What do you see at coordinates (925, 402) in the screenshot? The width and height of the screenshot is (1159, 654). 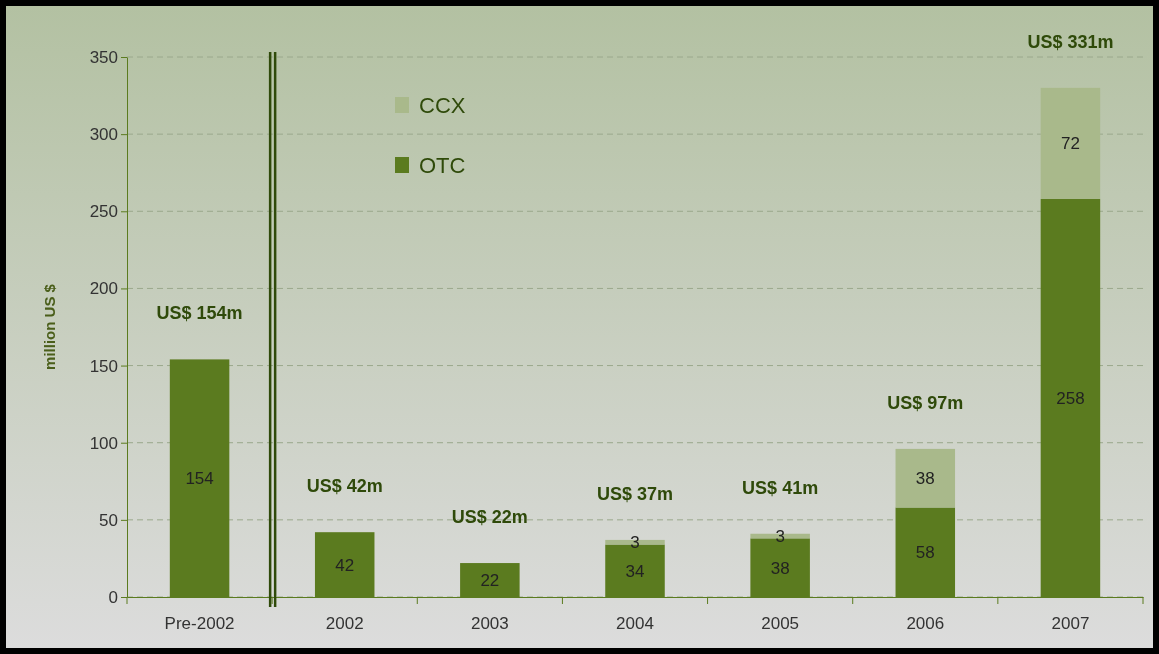 I see `total-label: US$ 97m` at bounding box center [925, 402].